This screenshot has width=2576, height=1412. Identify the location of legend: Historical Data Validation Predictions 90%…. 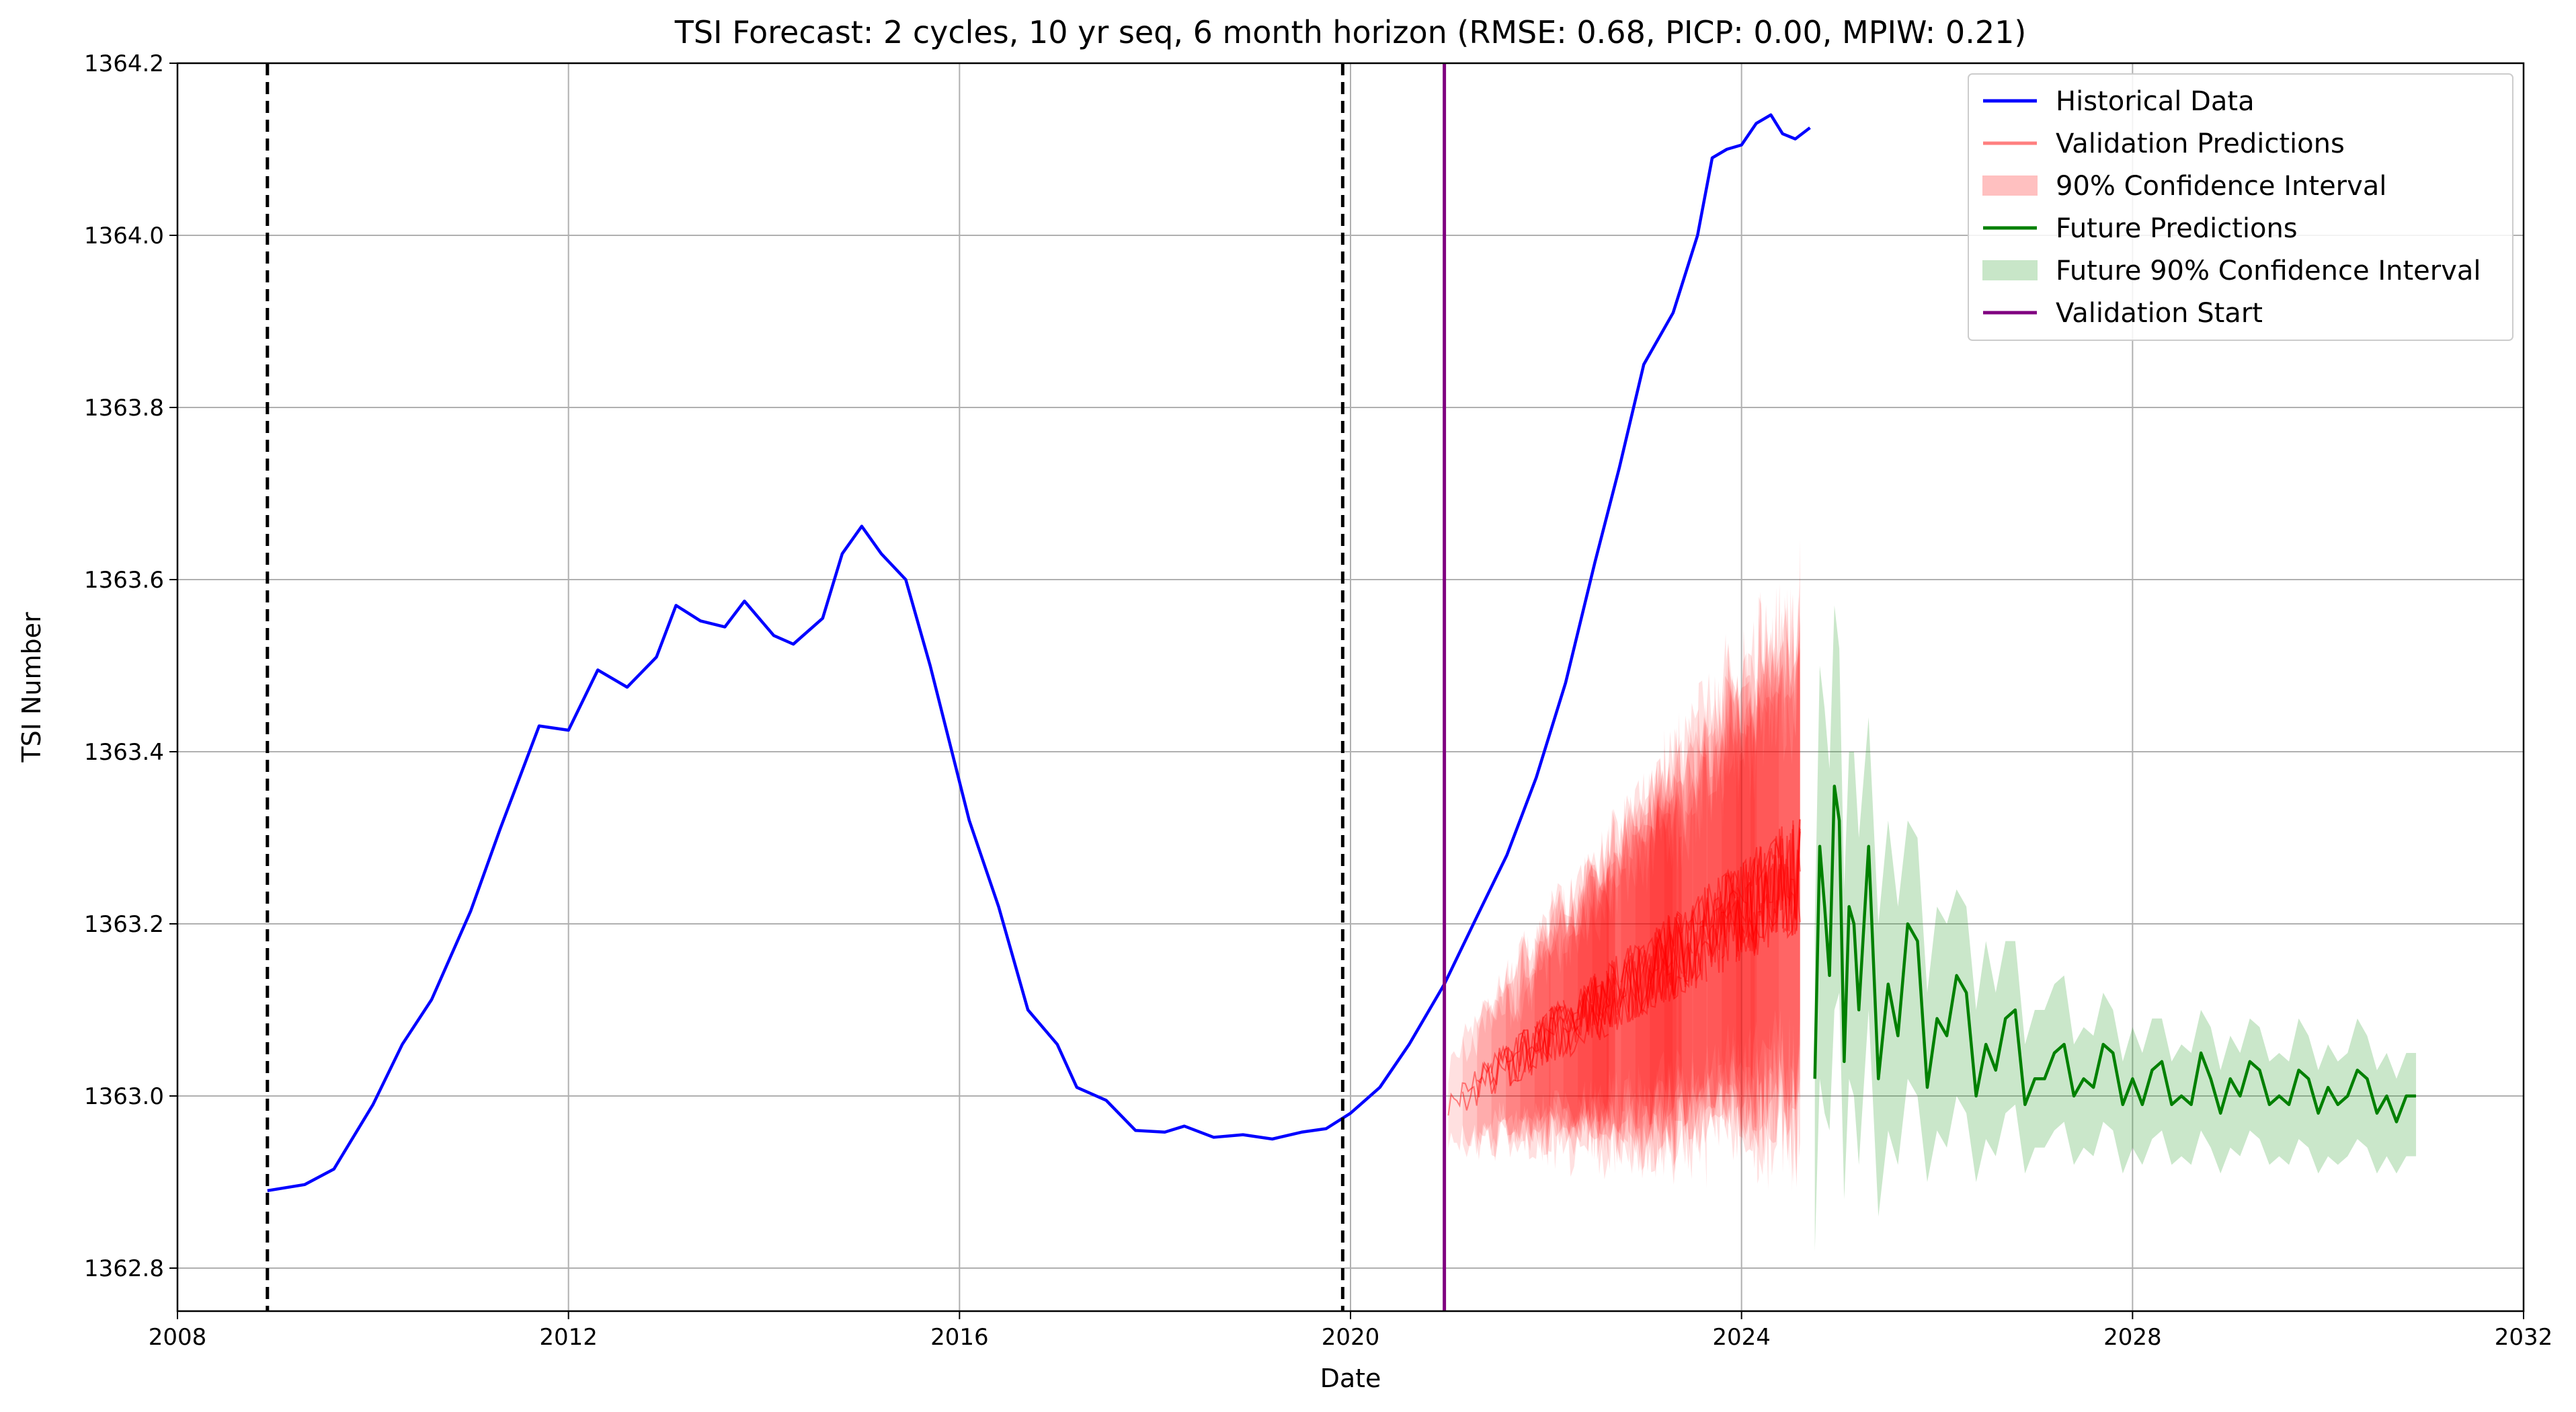
(2240, 207).